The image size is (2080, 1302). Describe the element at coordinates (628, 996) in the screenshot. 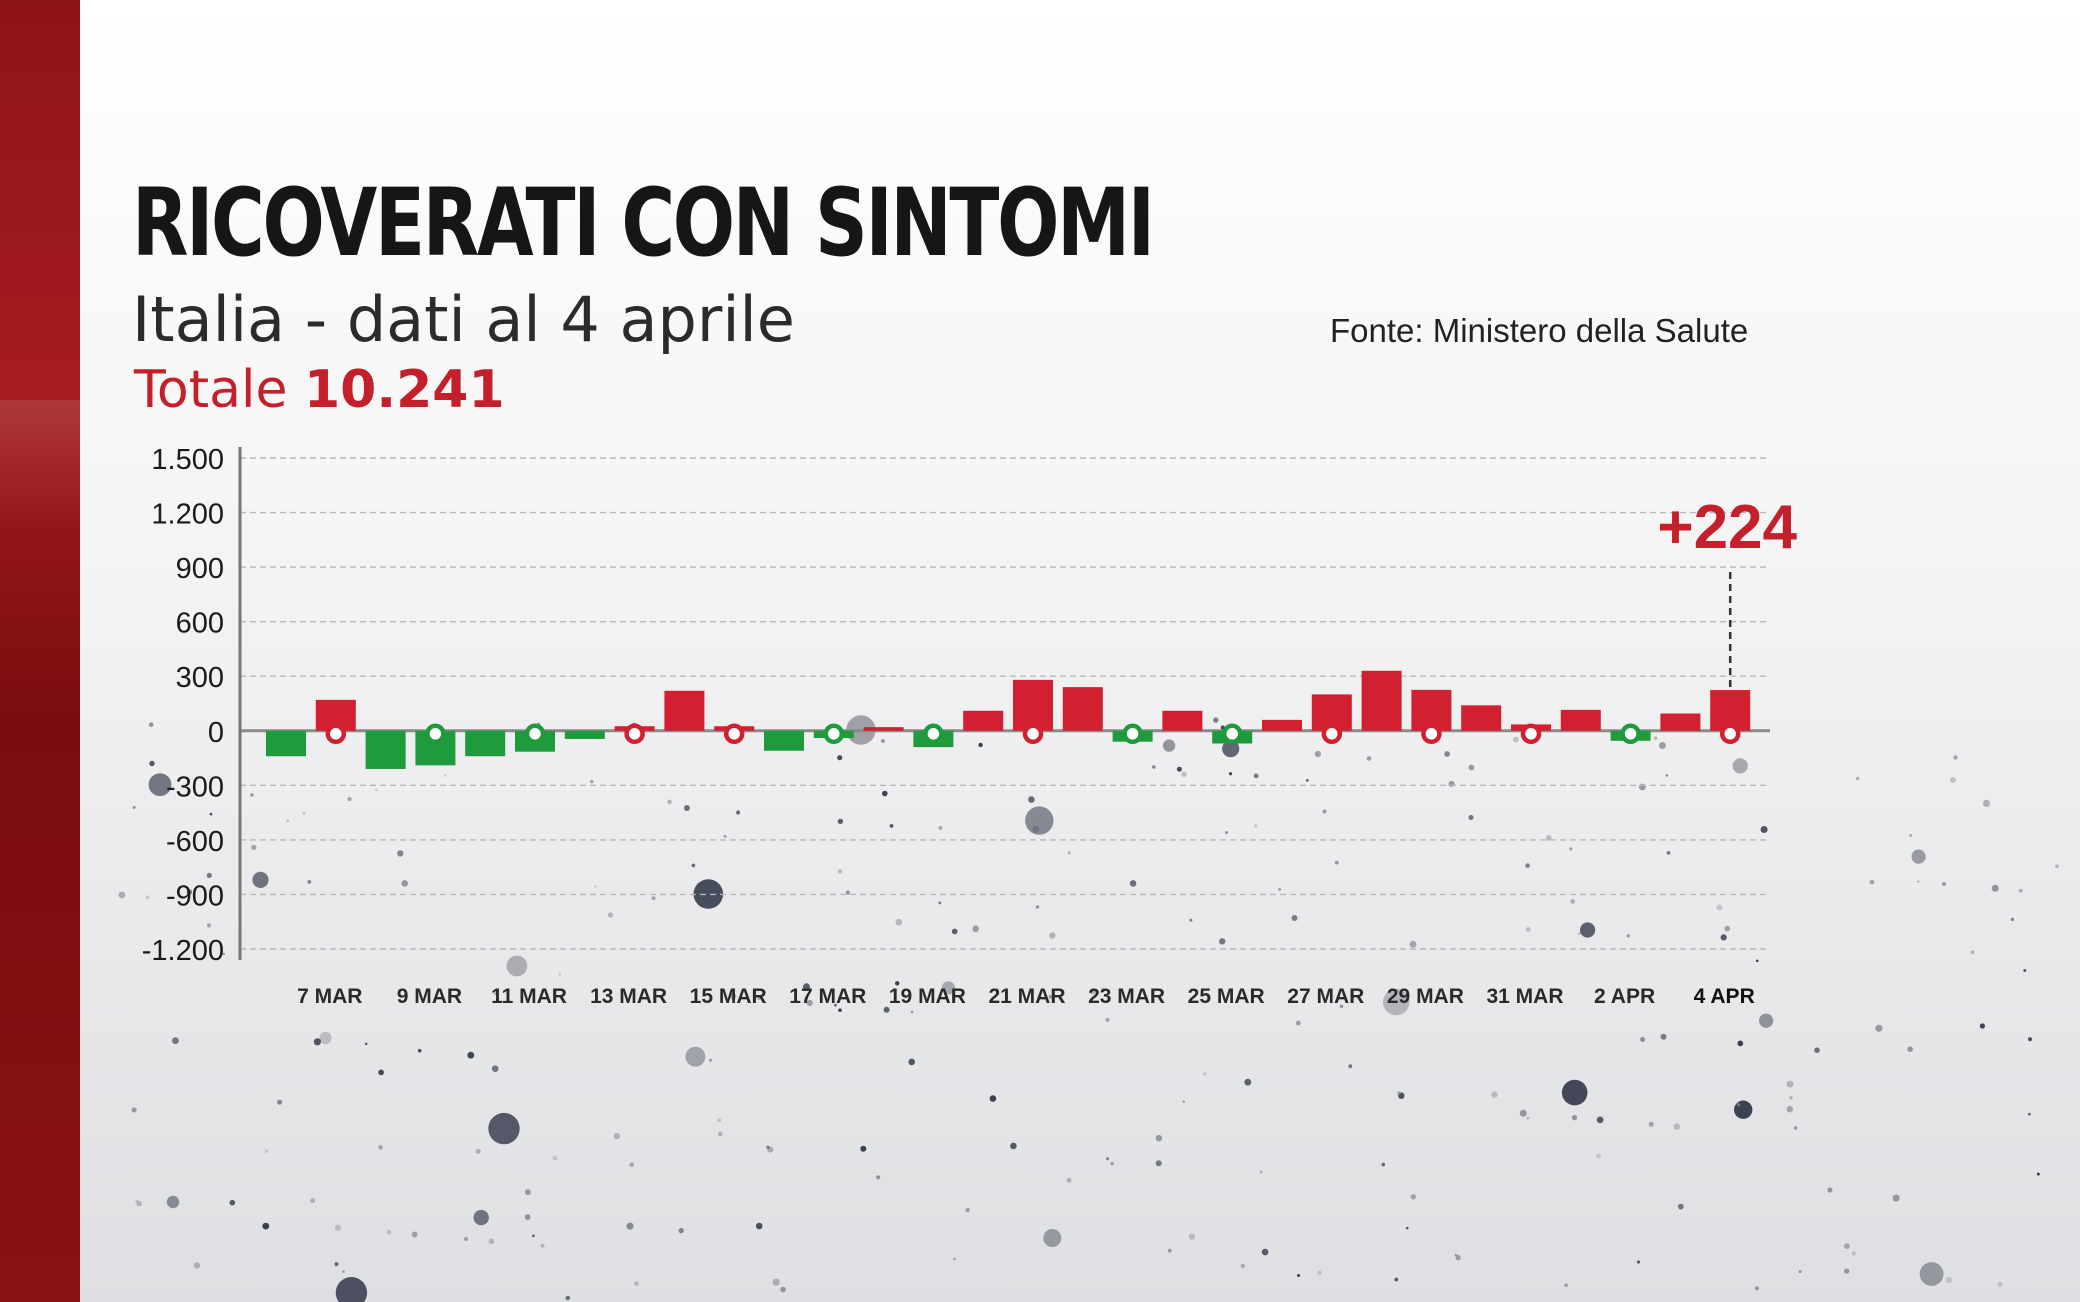

I see `x-tick-label: 13 MAR` at that location.